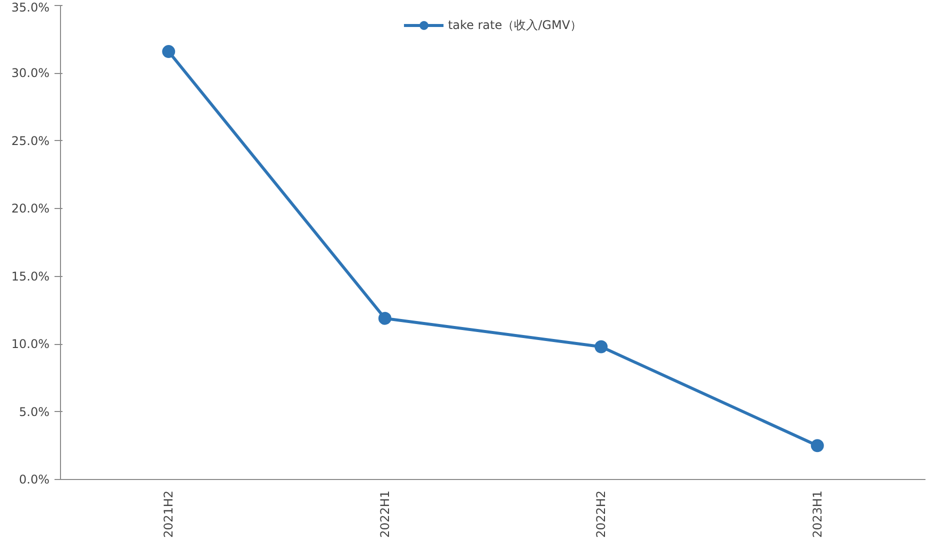 This screenshot has height=551, width=945. I want to click on x-tick-label: 2023H1, so click(817, 514).